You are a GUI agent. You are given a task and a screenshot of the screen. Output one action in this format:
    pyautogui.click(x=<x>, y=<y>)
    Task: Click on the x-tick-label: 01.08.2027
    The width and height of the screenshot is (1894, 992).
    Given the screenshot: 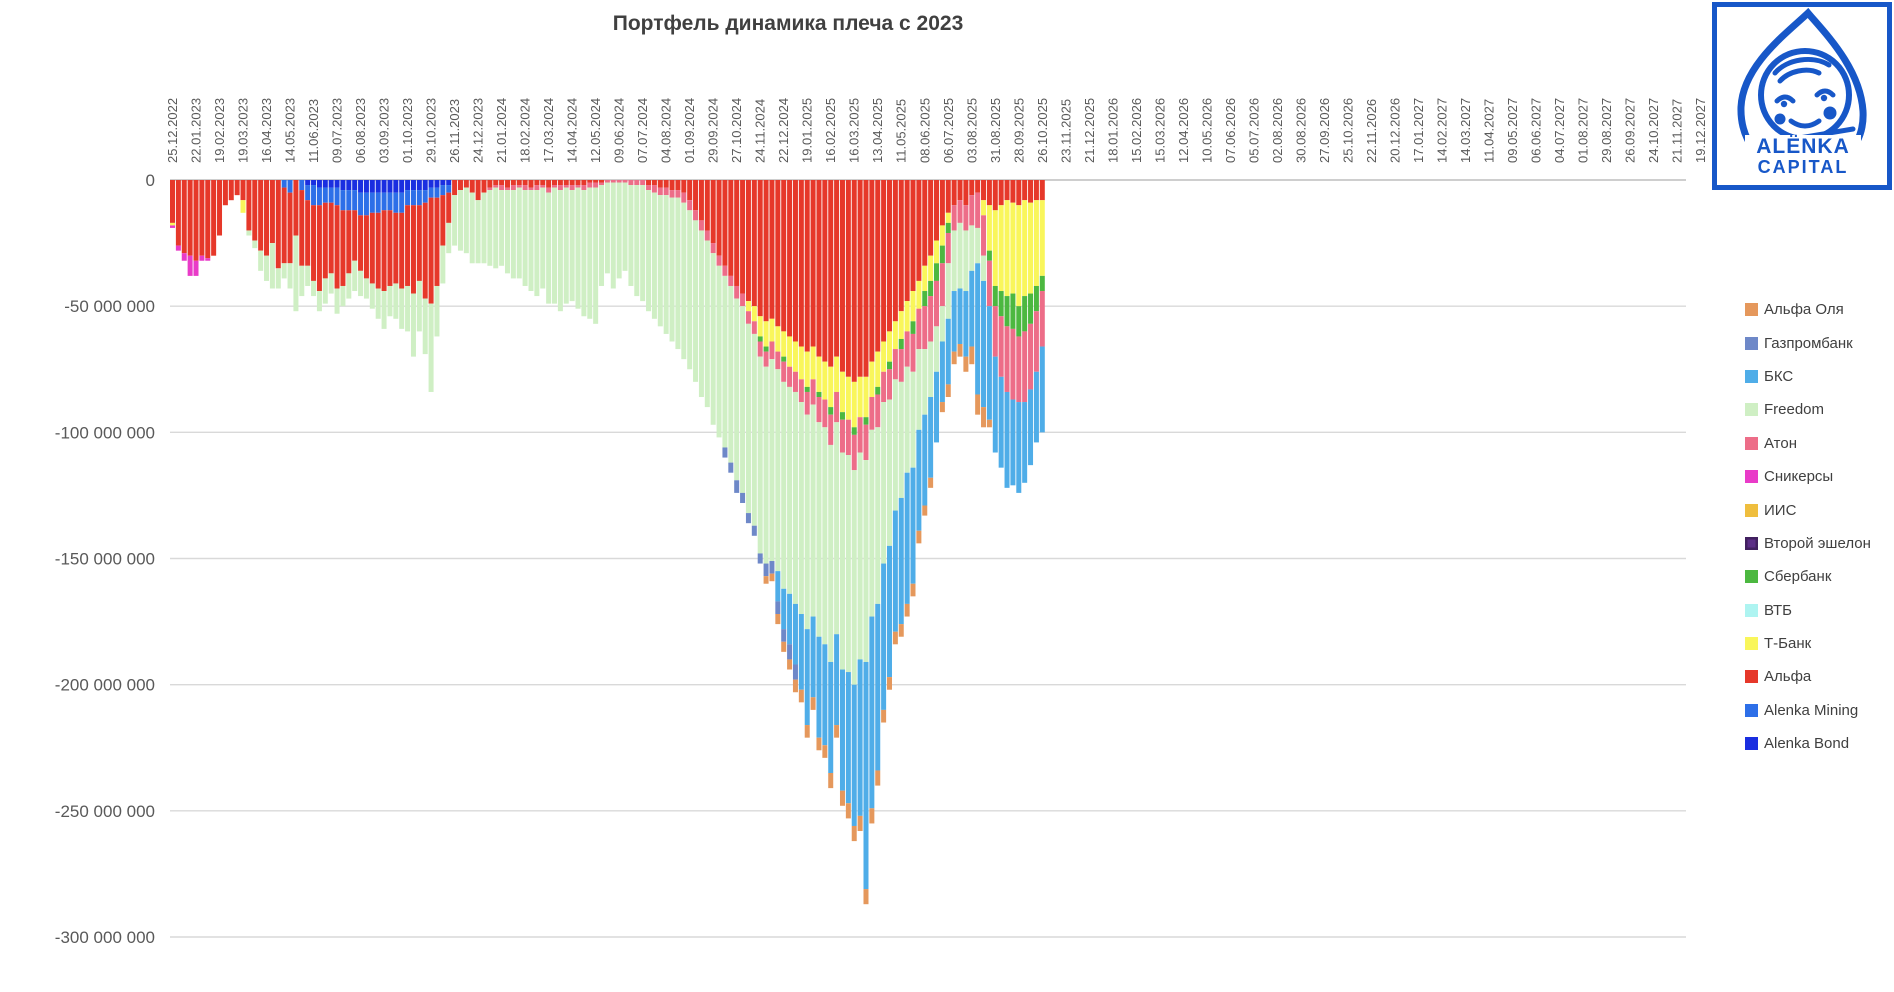 What is the action you would take?
    pyautogui.click(x=1582, y=130)
    